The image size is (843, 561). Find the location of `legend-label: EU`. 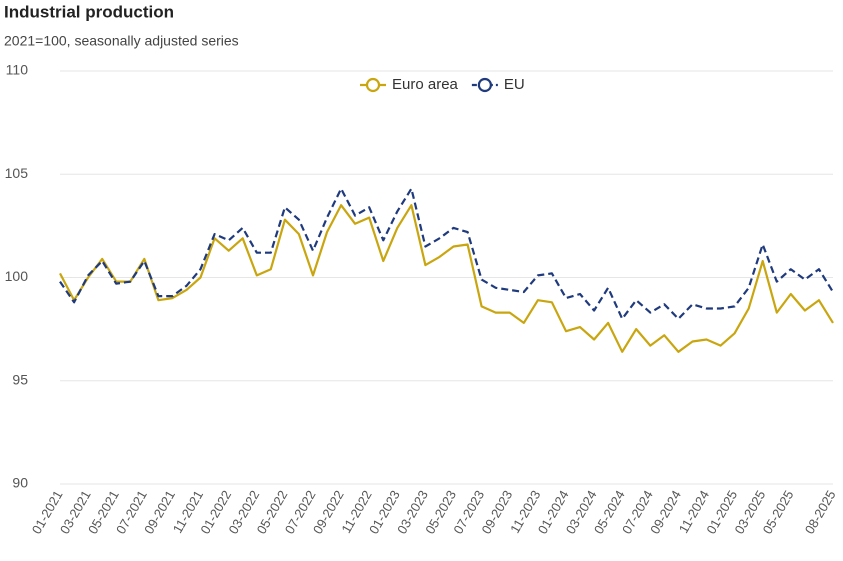

legend-label: EU is located at coordinates (514, 84).